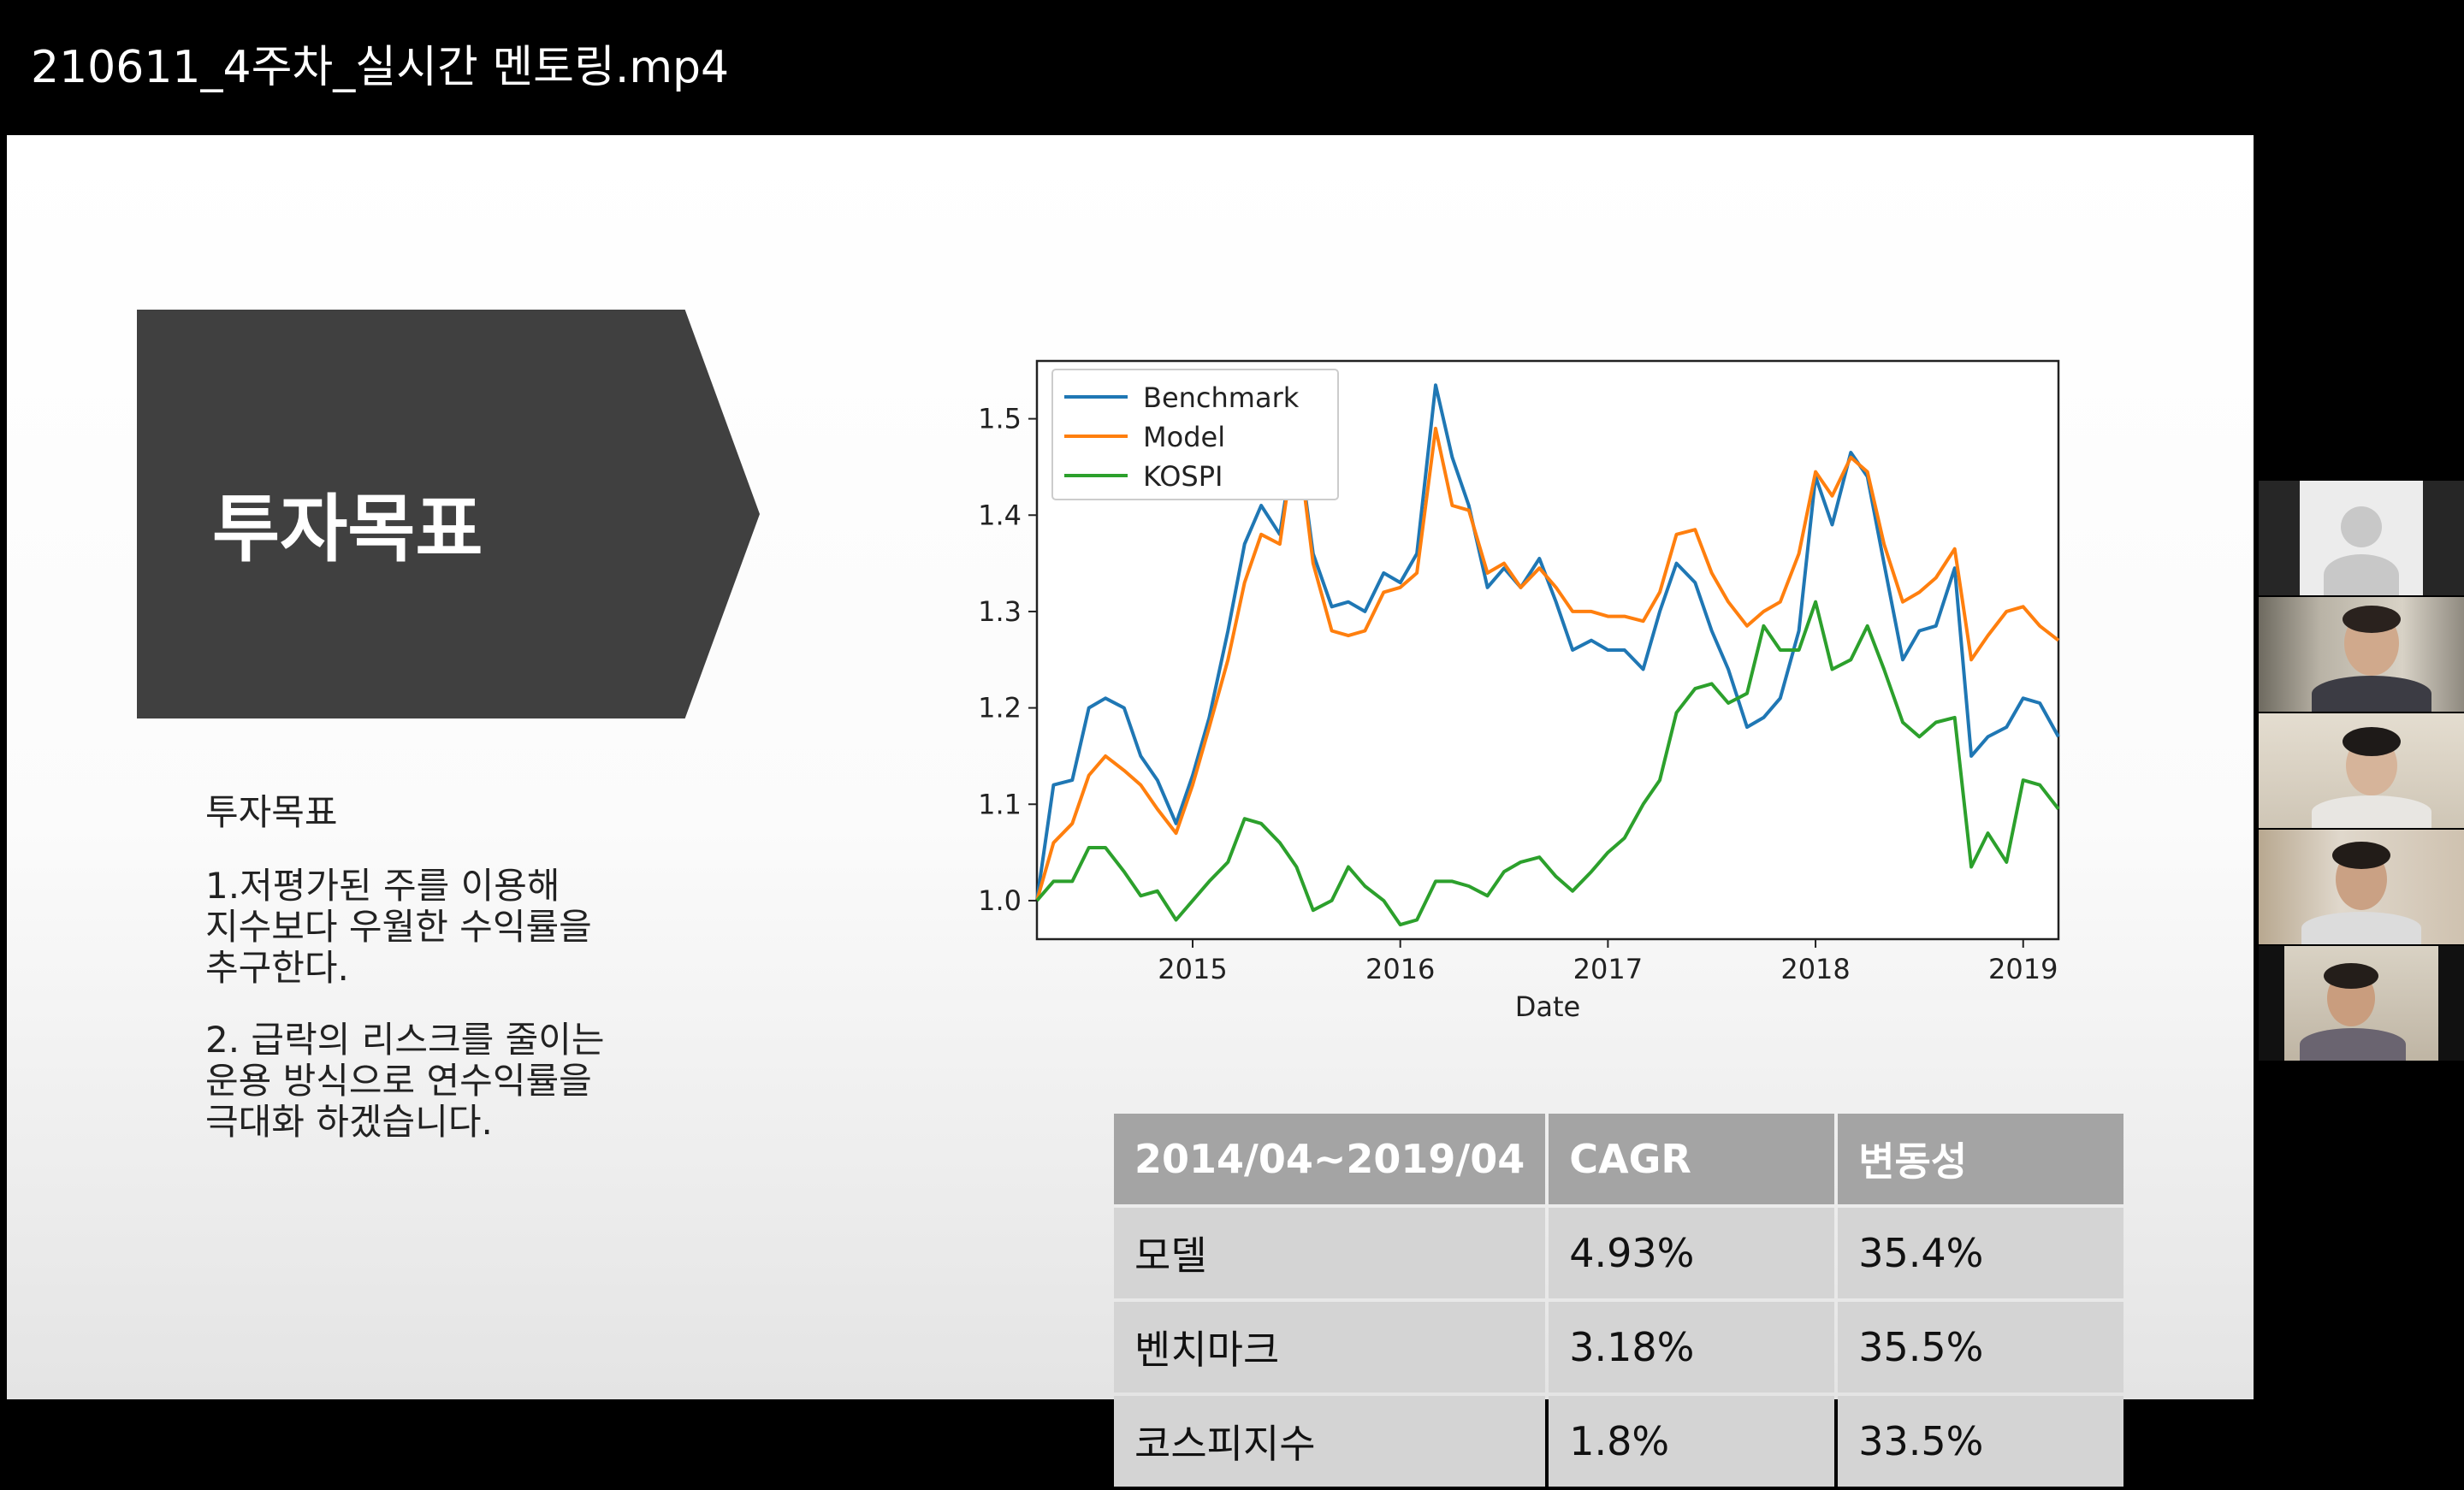 This screenshot has height=1490, width=2464. Describe the element at coordinates (1815, 969) in the screenshot. I see `x-tick-label: 2018` at that location.